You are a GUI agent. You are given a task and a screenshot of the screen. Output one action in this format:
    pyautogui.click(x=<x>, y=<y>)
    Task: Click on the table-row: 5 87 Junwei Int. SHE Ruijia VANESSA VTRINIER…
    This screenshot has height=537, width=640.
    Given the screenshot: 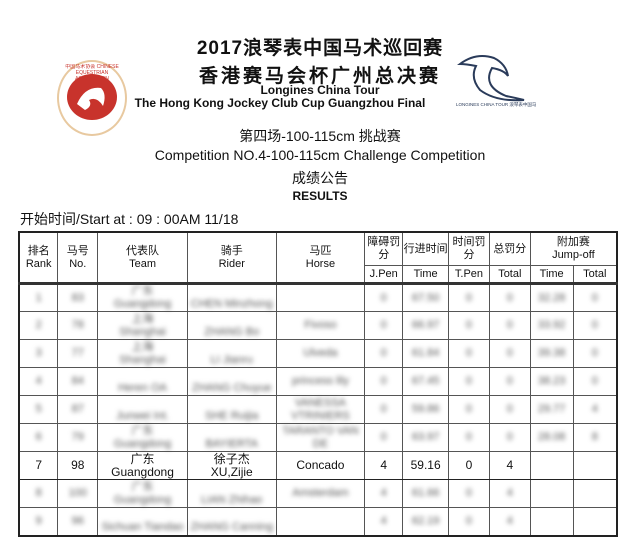 What is the action you would take?
    pyautogui.click(x=318, y=409)
    